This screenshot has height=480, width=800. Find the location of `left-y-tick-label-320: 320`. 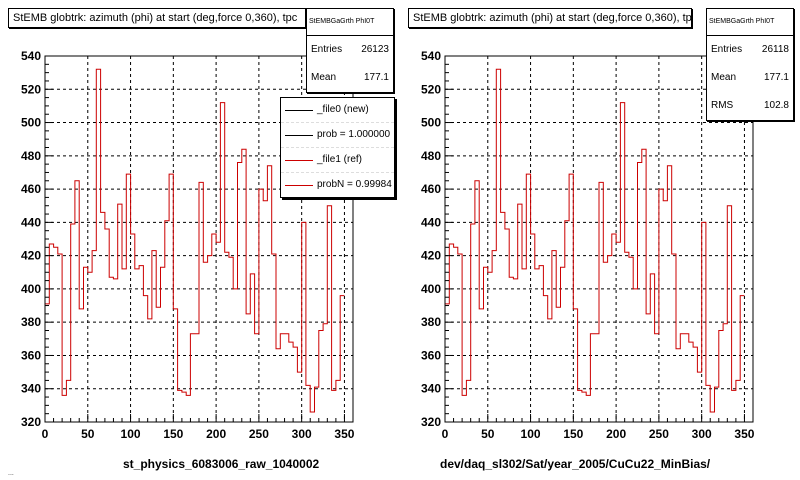

left-y-tick-label-320: 320 is located at coordinates (31, 422).